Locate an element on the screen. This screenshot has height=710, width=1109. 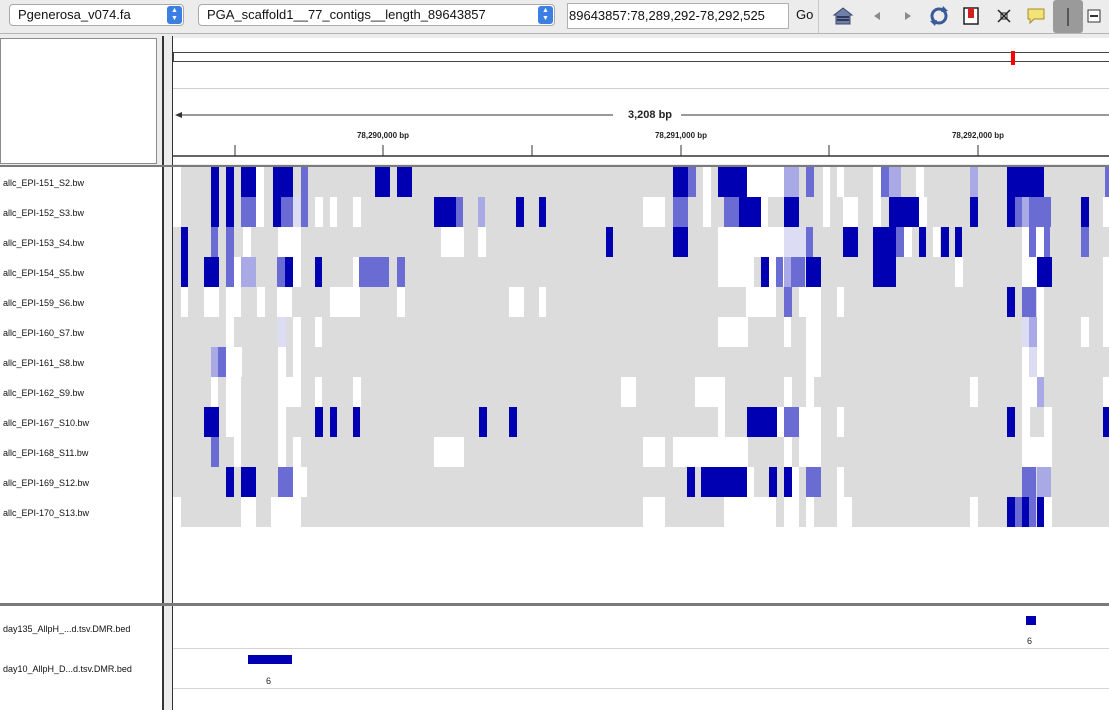
track-name: allc_EPI-154_S5.bw is located at coordinates (44, 273).